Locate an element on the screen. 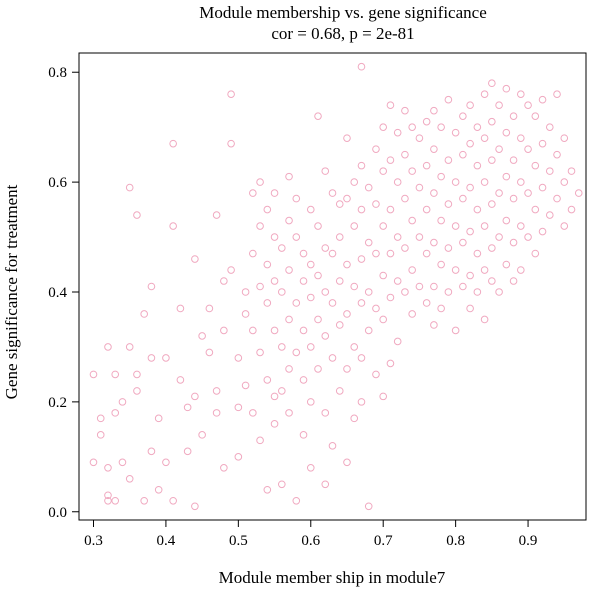 The height and width of the screenshot is (593, 600). chart-title: Module membership vs. gene significance is located at coordinates (343, 12).